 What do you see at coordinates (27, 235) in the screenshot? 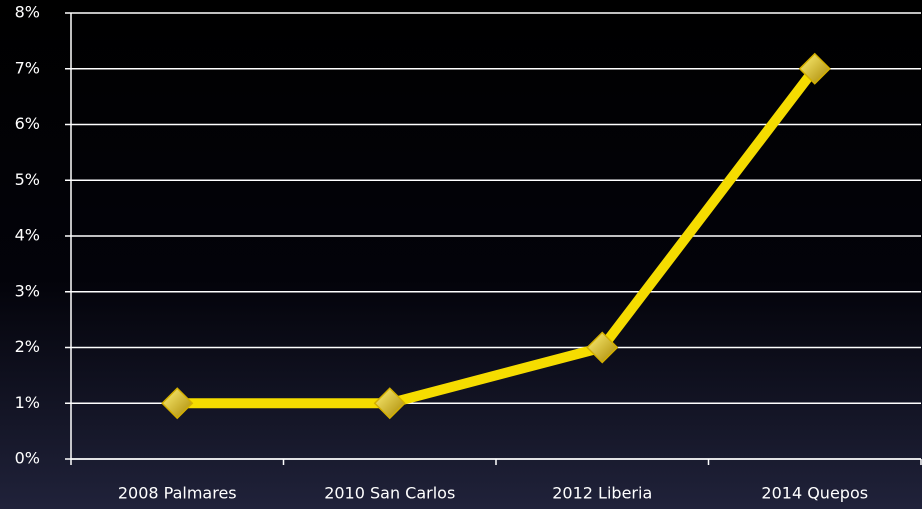
I see `y-tick-label: 4%` at bounding box center [27, 235].